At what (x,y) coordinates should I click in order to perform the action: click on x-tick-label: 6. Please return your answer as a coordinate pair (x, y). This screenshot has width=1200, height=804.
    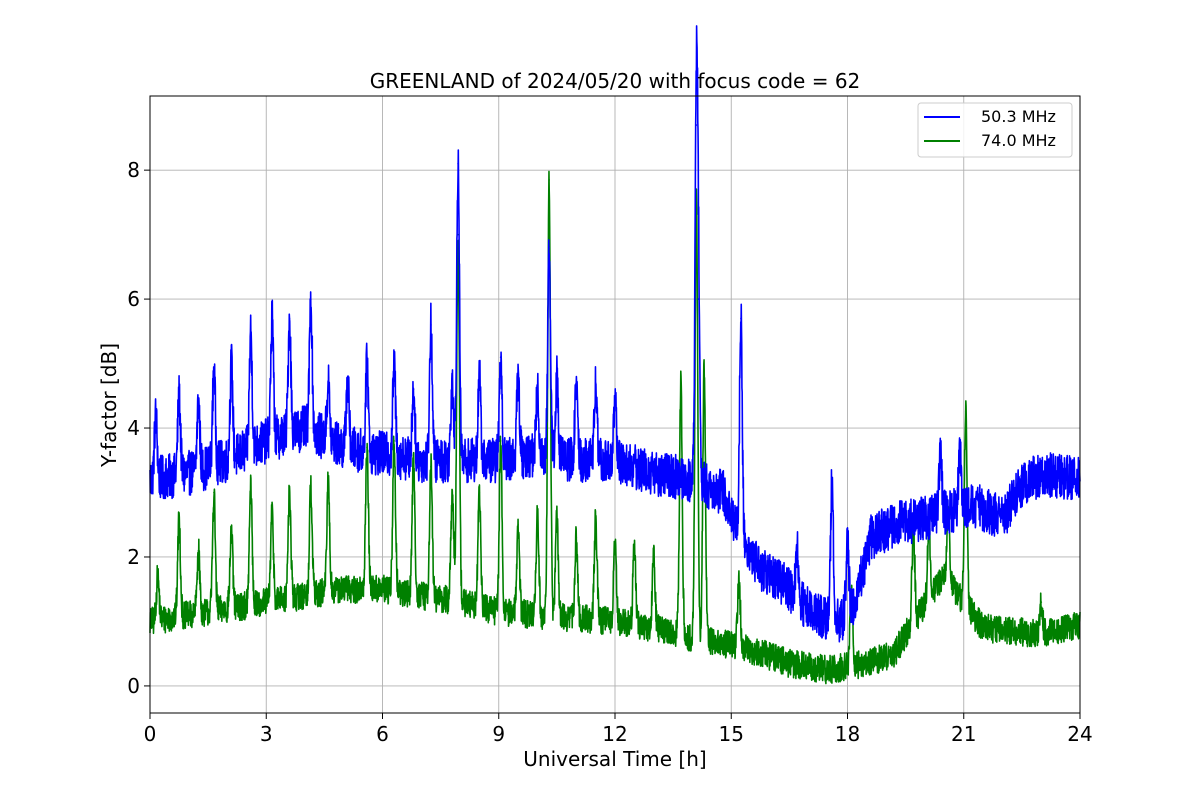
    Looking at the image, I should click on (382, 734).